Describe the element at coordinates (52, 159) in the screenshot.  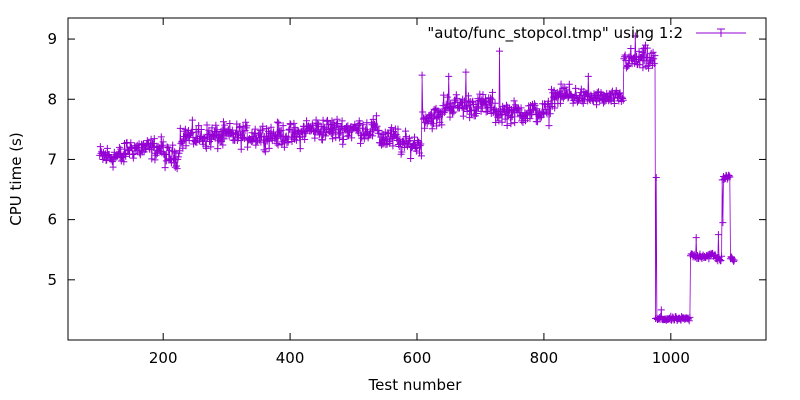
I see `y-tick-label: 7` at that location.